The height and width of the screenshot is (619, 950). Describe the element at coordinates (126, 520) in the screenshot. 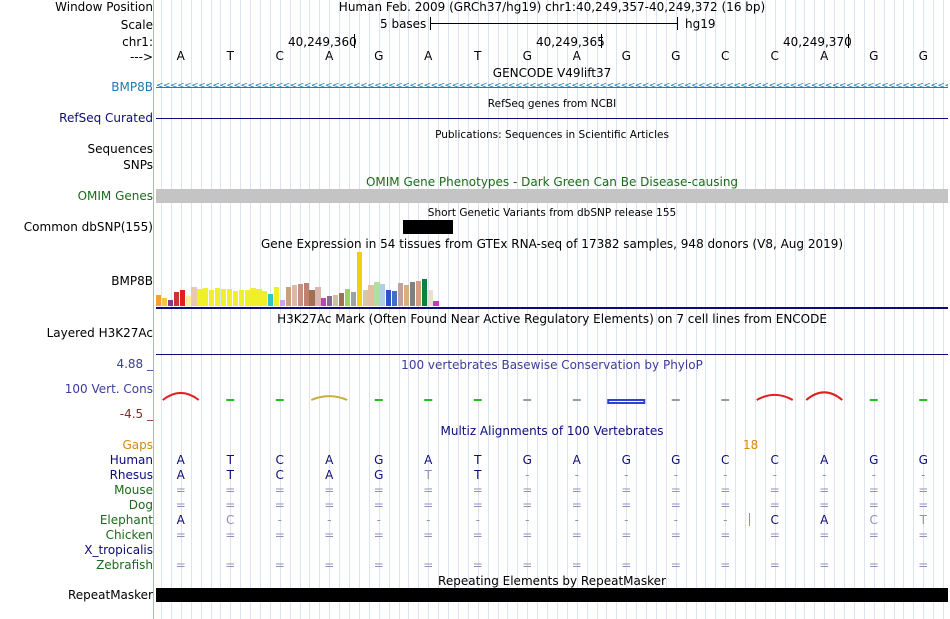

I see `species-label-elephant: Elephant` at that location.